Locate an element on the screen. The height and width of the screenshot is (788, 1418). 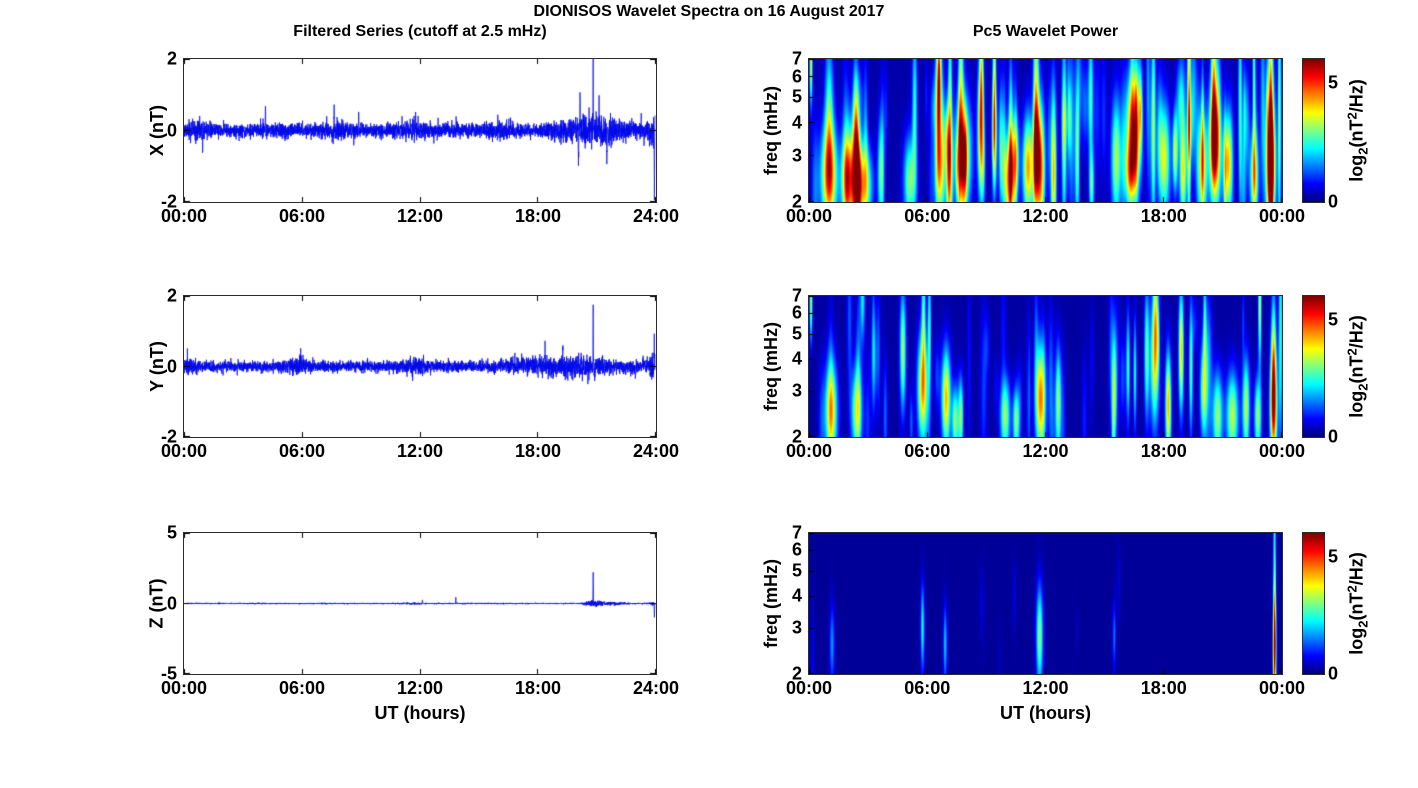
x-series-xtick-labels: 00:00 06:00 12:00 18:00 24:00 is located at coordinates (420, 215).